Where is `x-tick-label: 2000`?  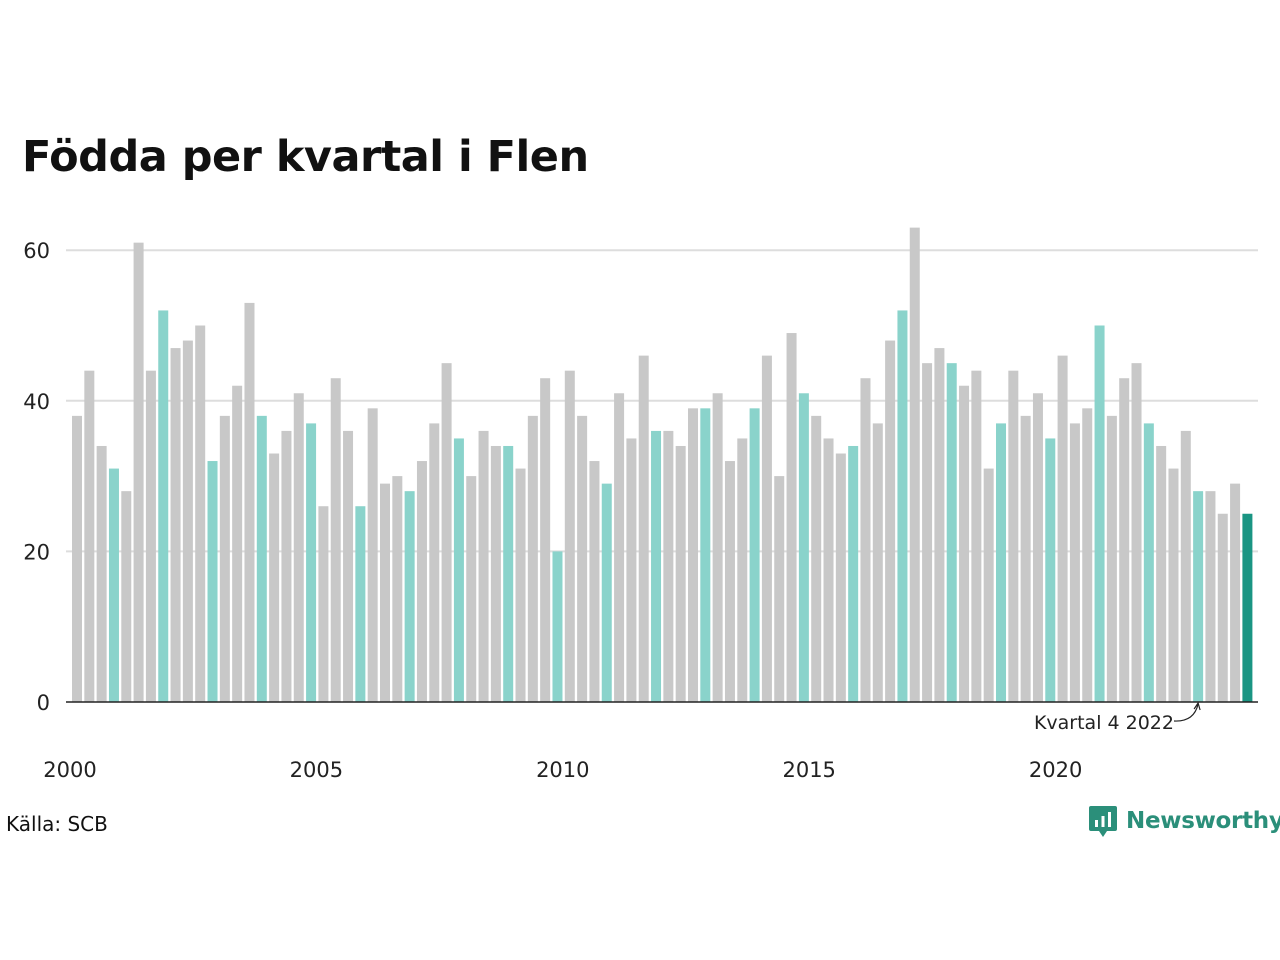 x-tick-label: 2000 is located at coordinates (69, 770).